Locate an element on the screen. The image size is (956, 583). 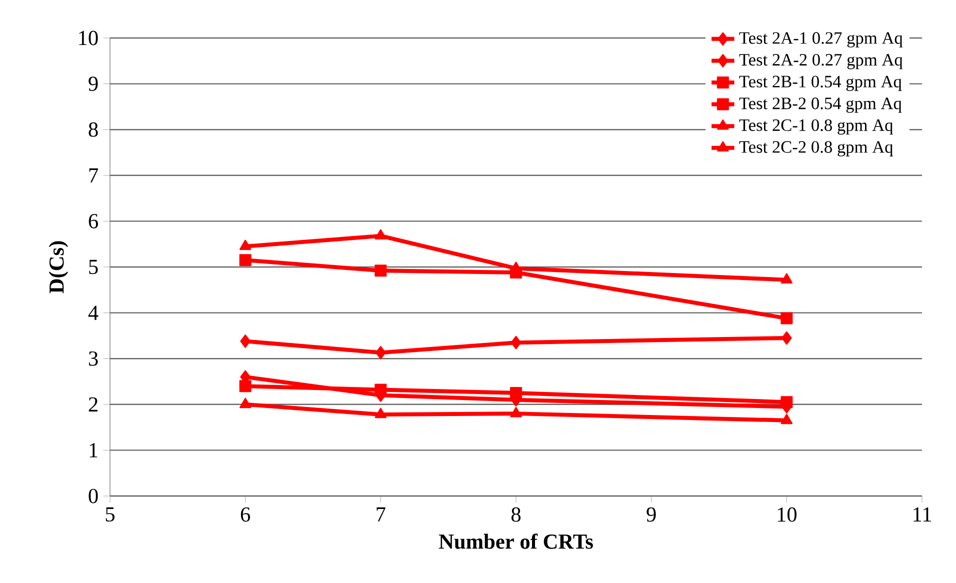
y-tick-label: 9 is located at coordinates (93, 83).